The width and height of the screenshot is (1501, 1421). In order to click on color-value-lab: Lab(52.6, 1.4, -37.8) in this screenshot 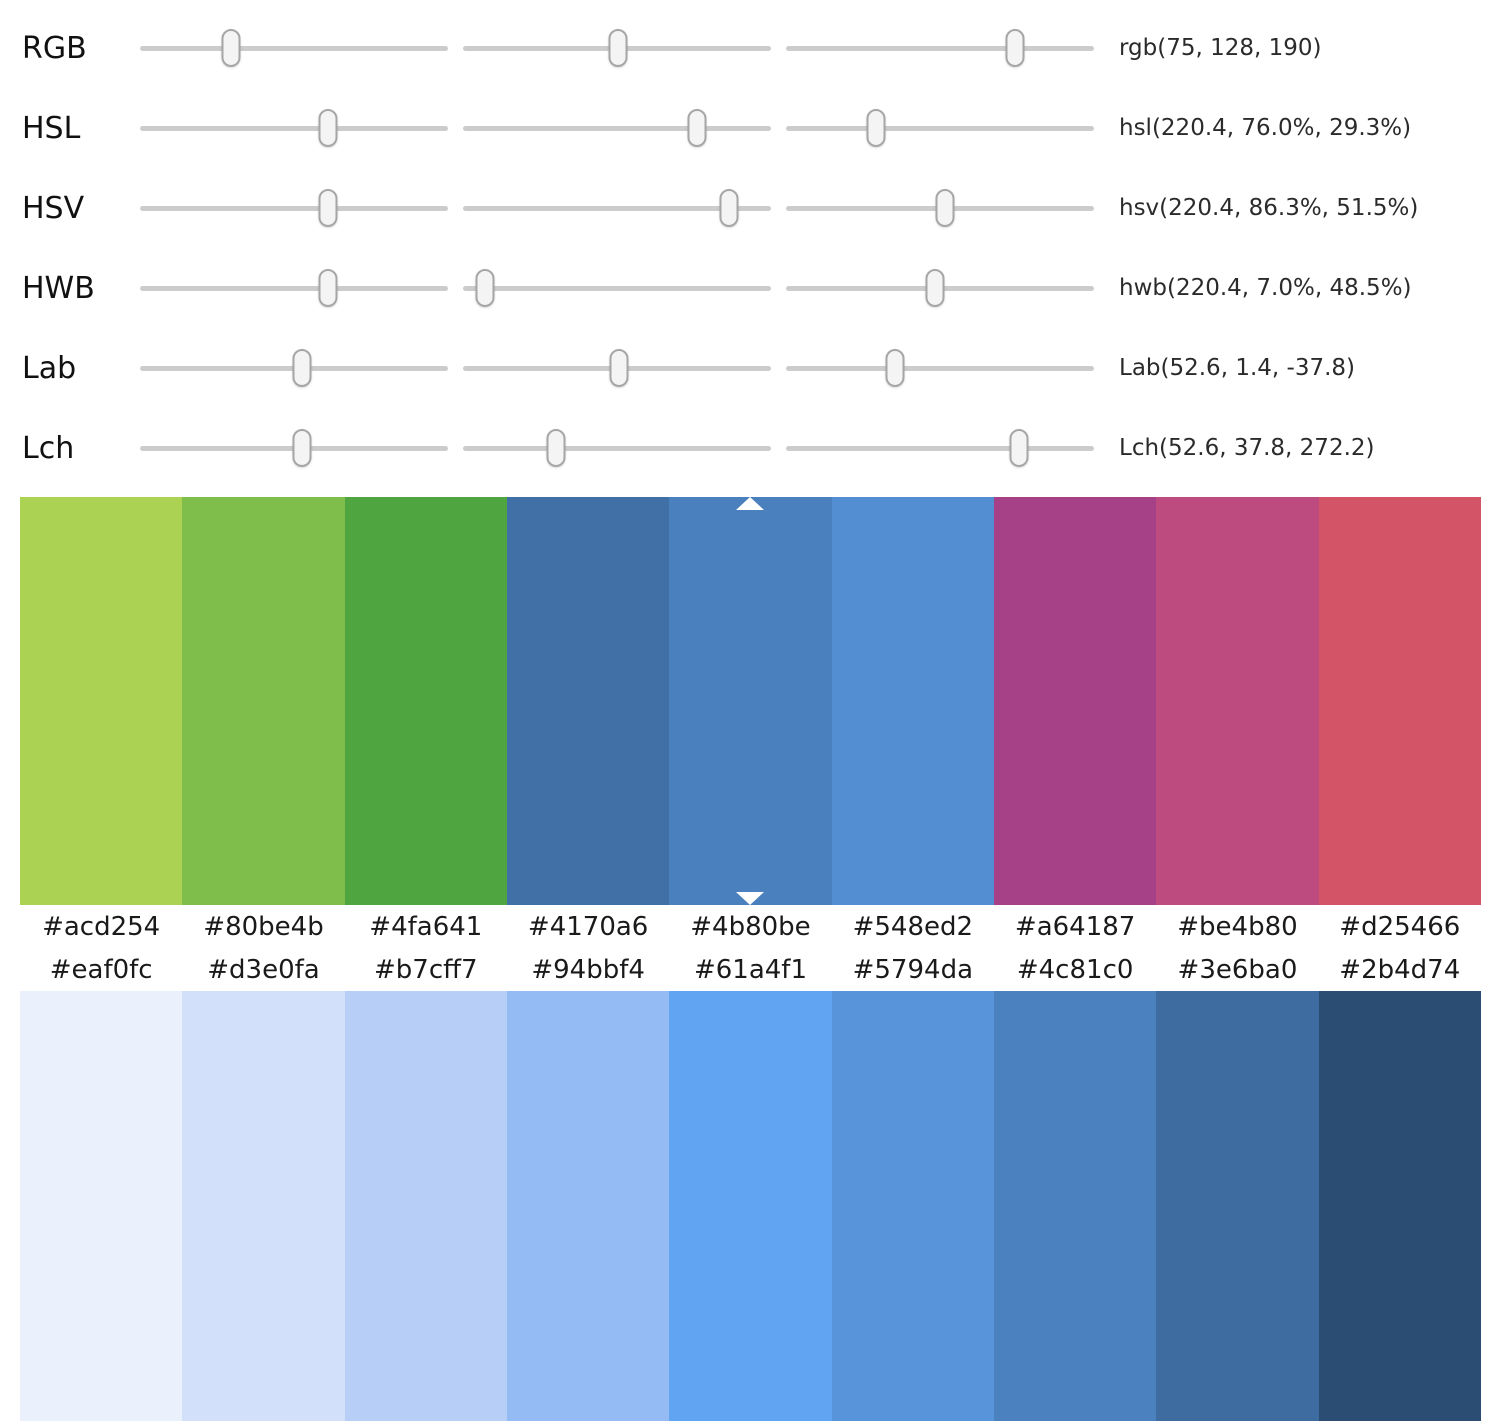, I will do `click(1237, 368)`.